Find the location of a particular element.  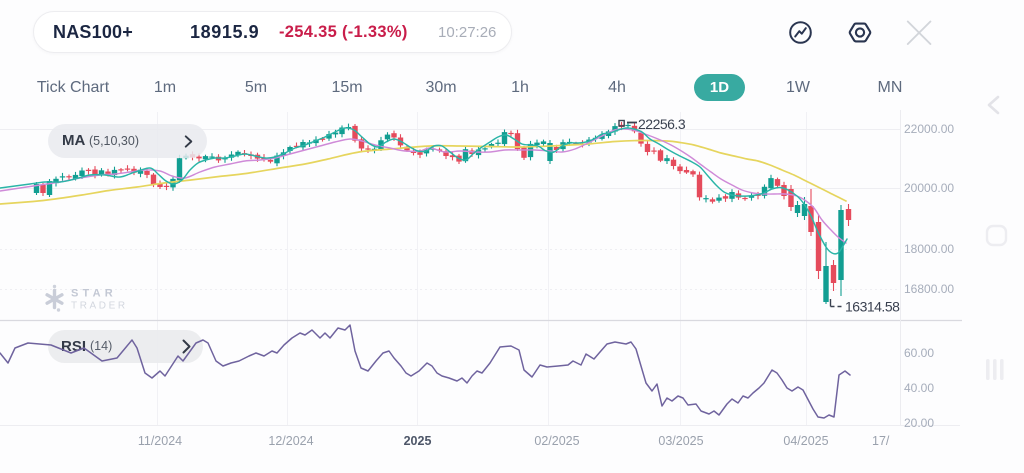

svg-text: STAR is located at coordinates (94, 294).